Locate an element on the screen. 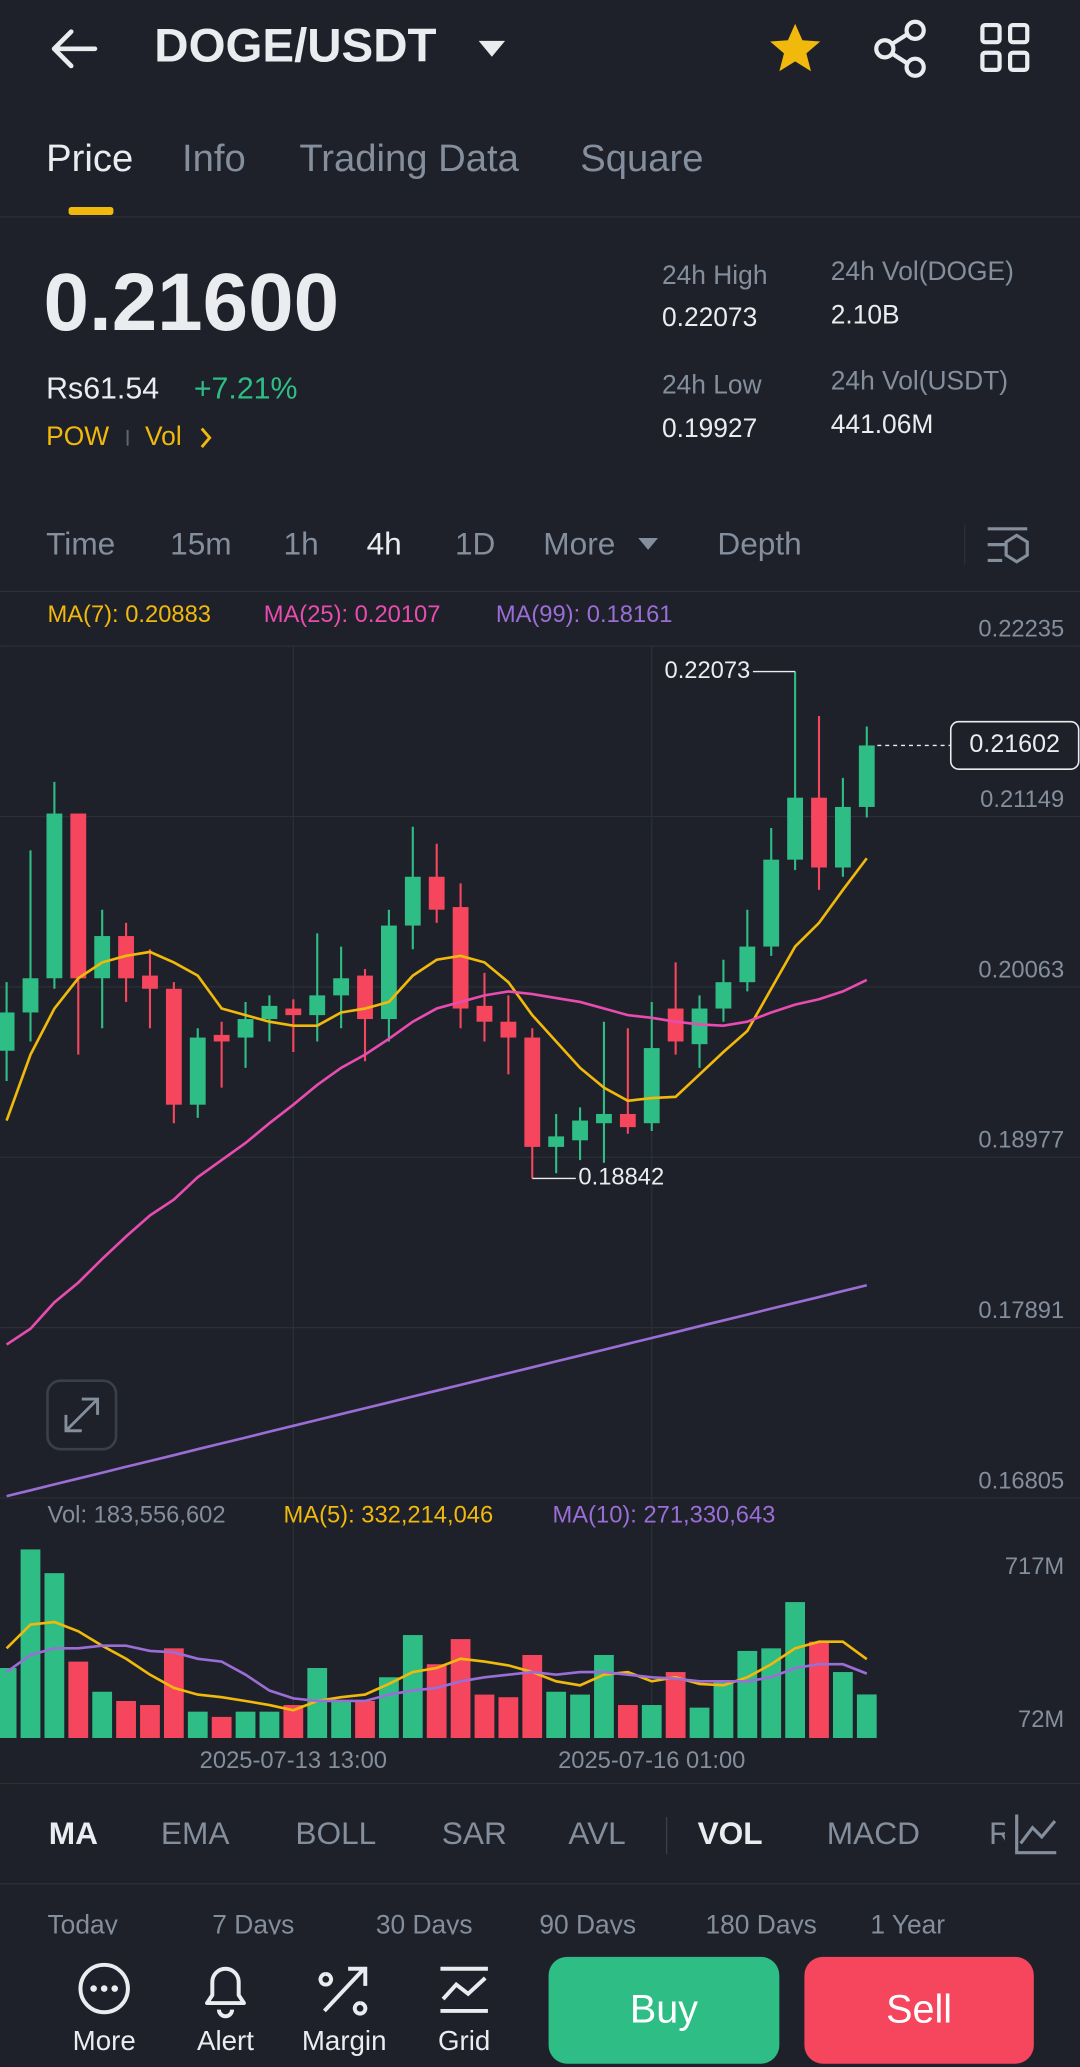 This screenshot has height=2067, width=1080. y-tick-label: 0.20063 is located at coordinates (1021, 970).